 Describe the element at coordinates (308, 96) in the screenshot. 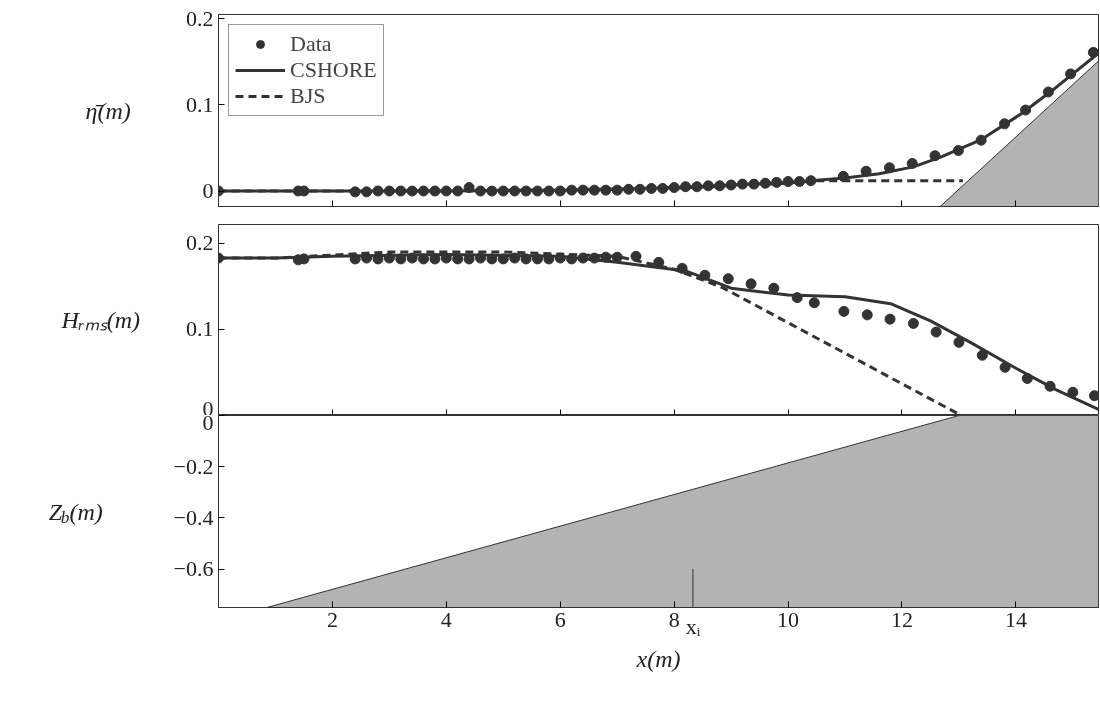

I see `legend-label: BJS` at that location.